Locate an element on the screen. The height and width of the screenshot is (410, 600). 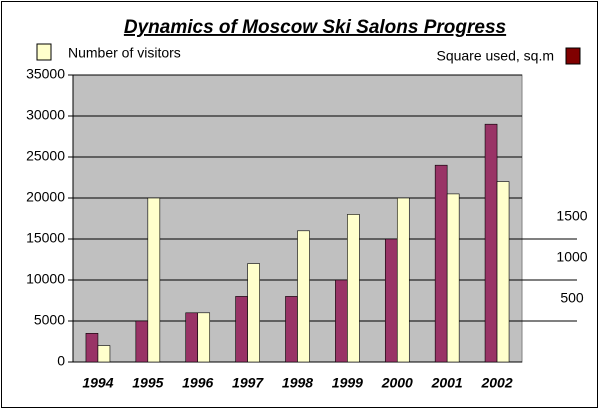
x-tick-label: 1998 is located at coordinates (297, 383).